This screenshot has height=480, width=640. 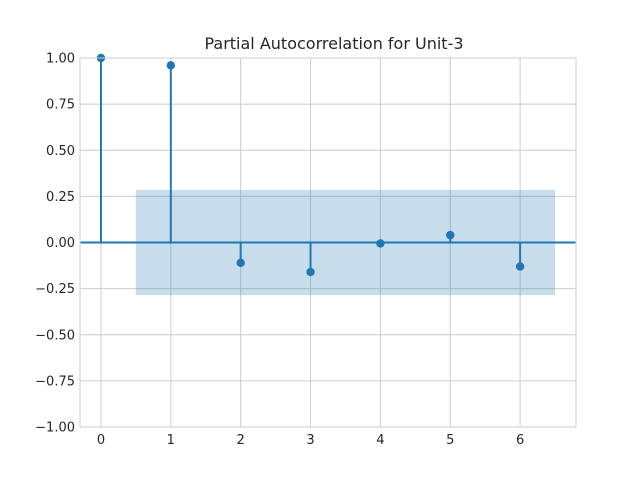 What do you see at coordinates (55, 335) in the screenshot?
I see `y-tick-label: −0.50` at bounding box center [55, 335].